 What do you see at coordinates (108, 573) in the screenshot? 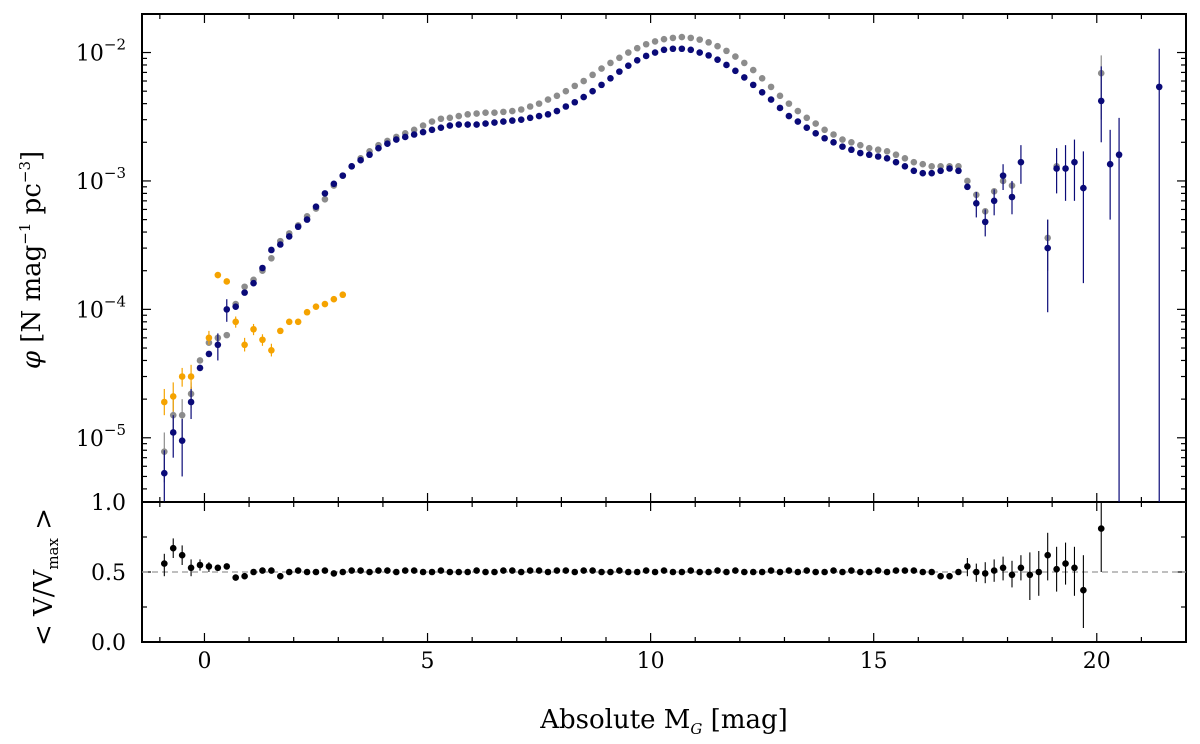
I see `y-tick-label: 0.5` at bounding box center [108, 573].